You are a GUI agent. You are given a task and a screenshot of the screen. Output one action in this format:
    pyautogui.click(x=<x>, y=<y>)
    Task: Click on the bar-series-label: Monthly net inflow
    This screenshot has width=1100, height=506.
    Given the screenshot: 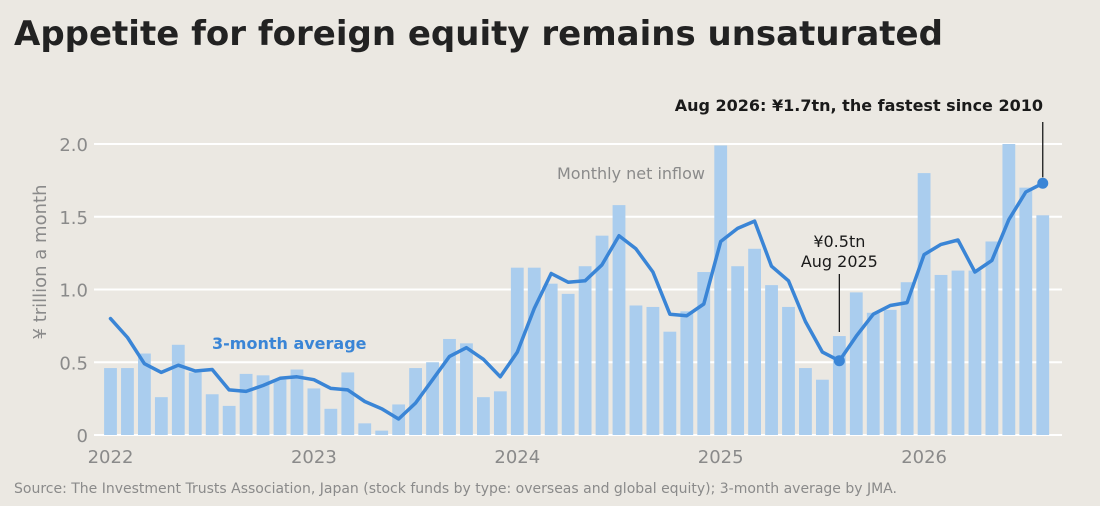 What is the action you would take?
    pyautogui.click(x=631, y=173)
    